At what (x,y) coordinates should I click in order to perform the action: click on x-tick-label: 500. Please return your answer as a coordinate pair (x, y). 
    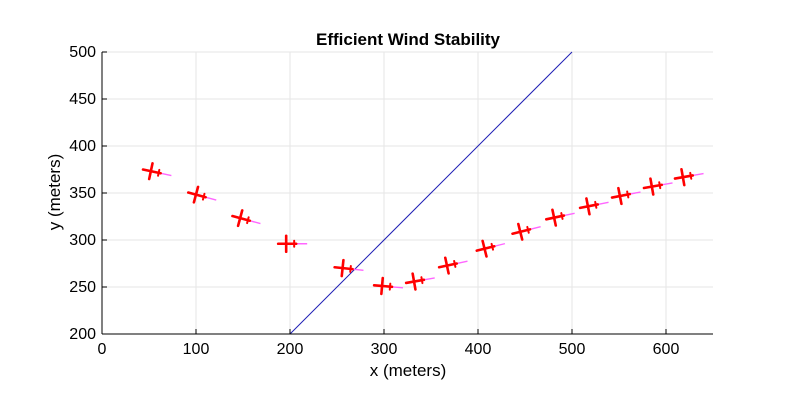
    Looking at the image, I should click on (572, 349).